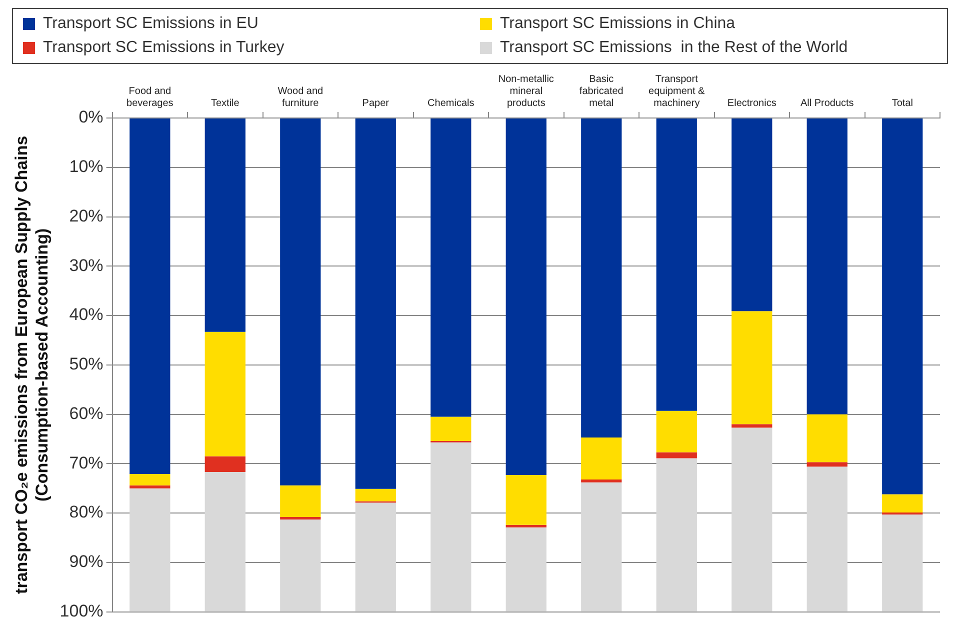 The height and width of the screenshot is (639, 960). I want to click on x-tick-label: Electronics, so click(751, 103).